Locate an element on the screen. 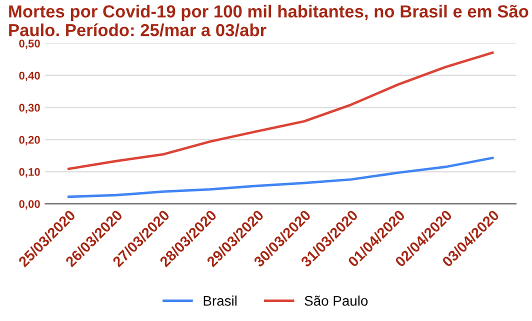 The image size is (532, 321). chart-title: Mortes por Covid-19 por 100 mil habitantes, no Brasil e em São Paulo. Período: 25/mar a 03/abr is located at coordinates (268, 20).